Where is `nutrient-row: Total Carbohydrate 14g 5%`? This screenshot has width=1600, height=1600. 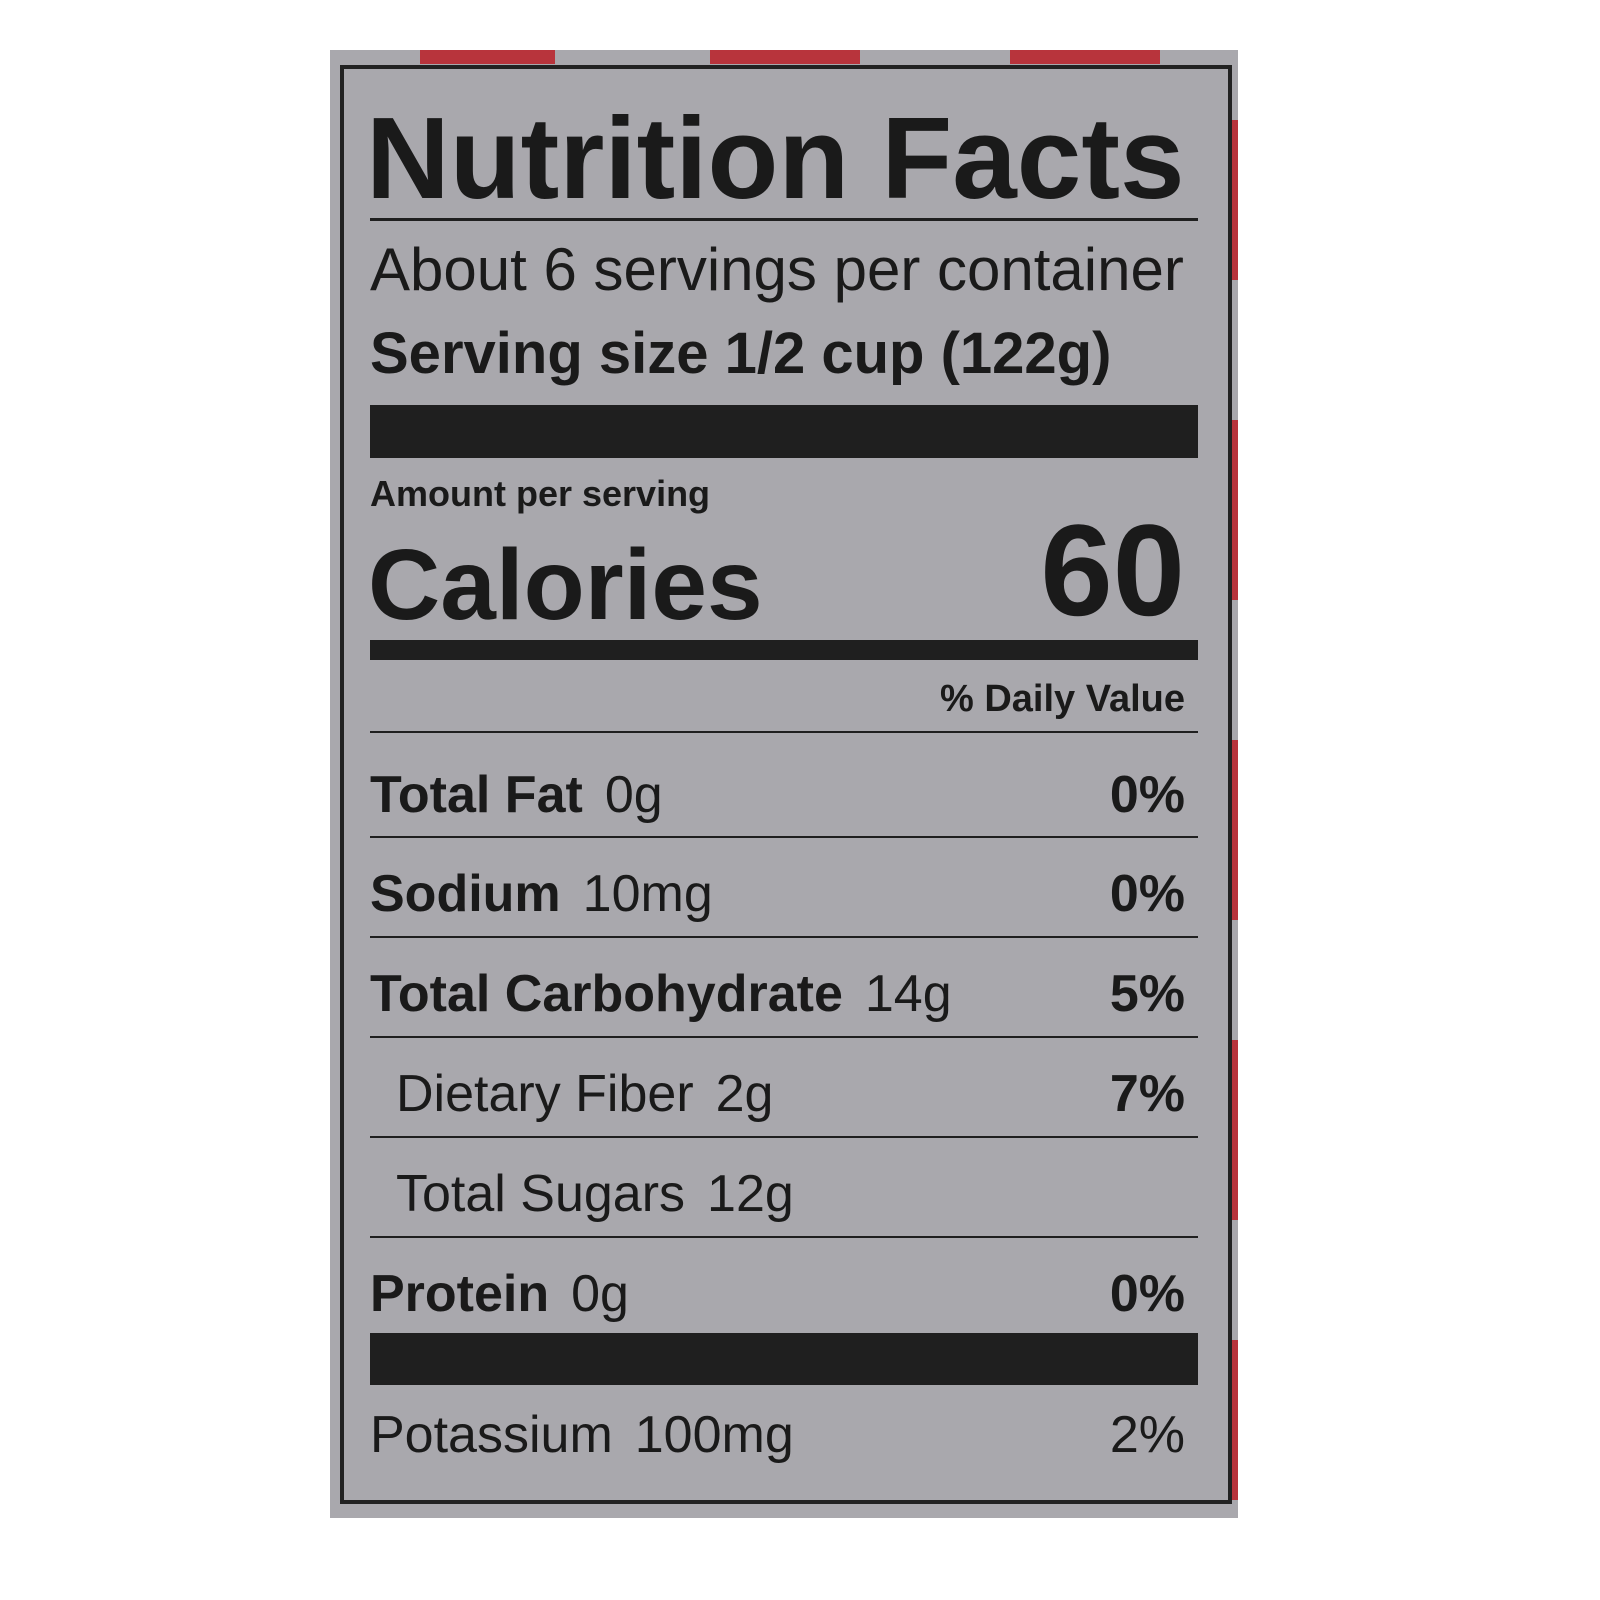 nutrient-row: Total Carbohydrate 14g 5% is located at coordinates (777, 994).